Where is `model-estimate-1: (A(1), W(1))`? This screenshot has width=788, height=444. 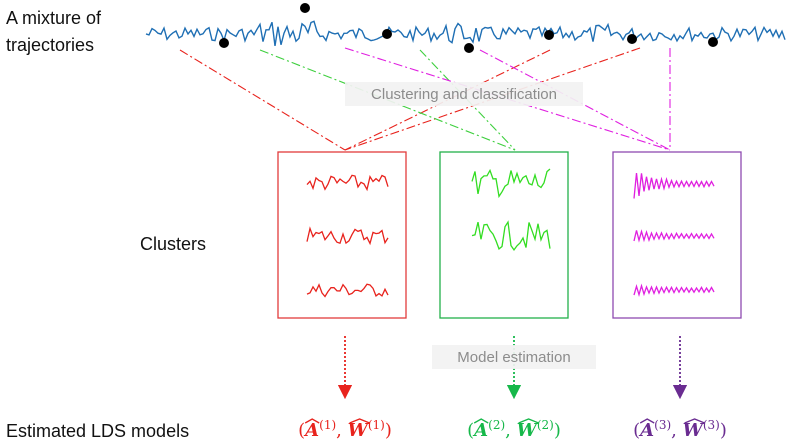
model-estimate-1: (A(1), W(1)) is located at coordinates (345, 429).